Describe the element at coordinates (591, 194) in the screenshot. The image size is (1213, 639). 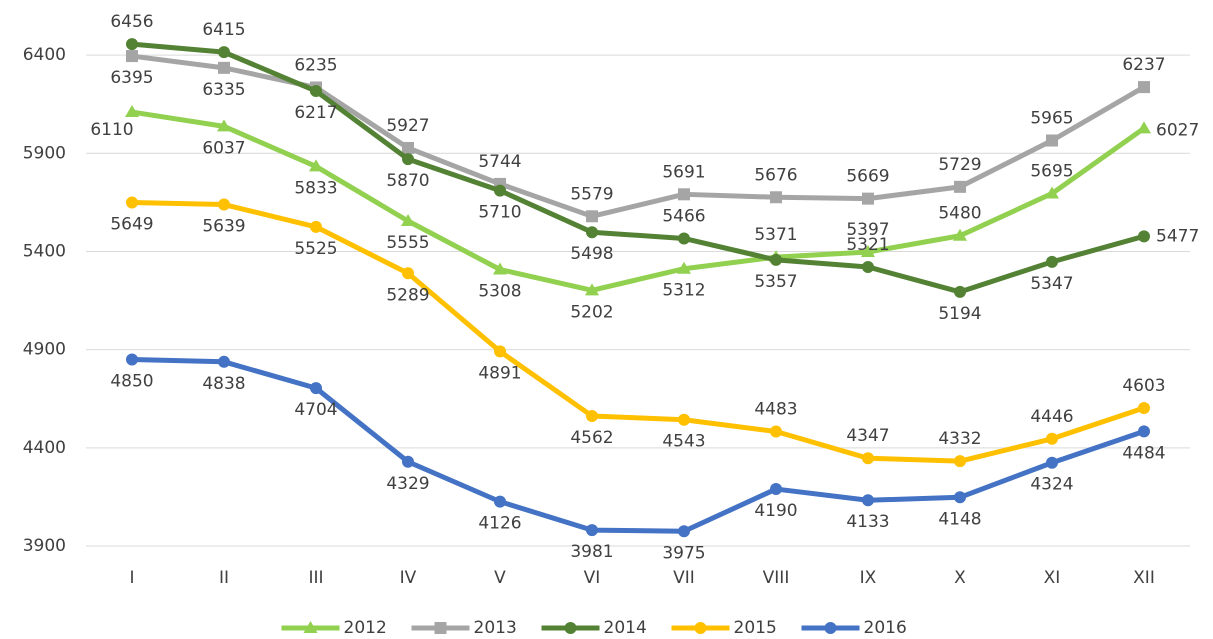
I see `data-label: 5579` at that location.